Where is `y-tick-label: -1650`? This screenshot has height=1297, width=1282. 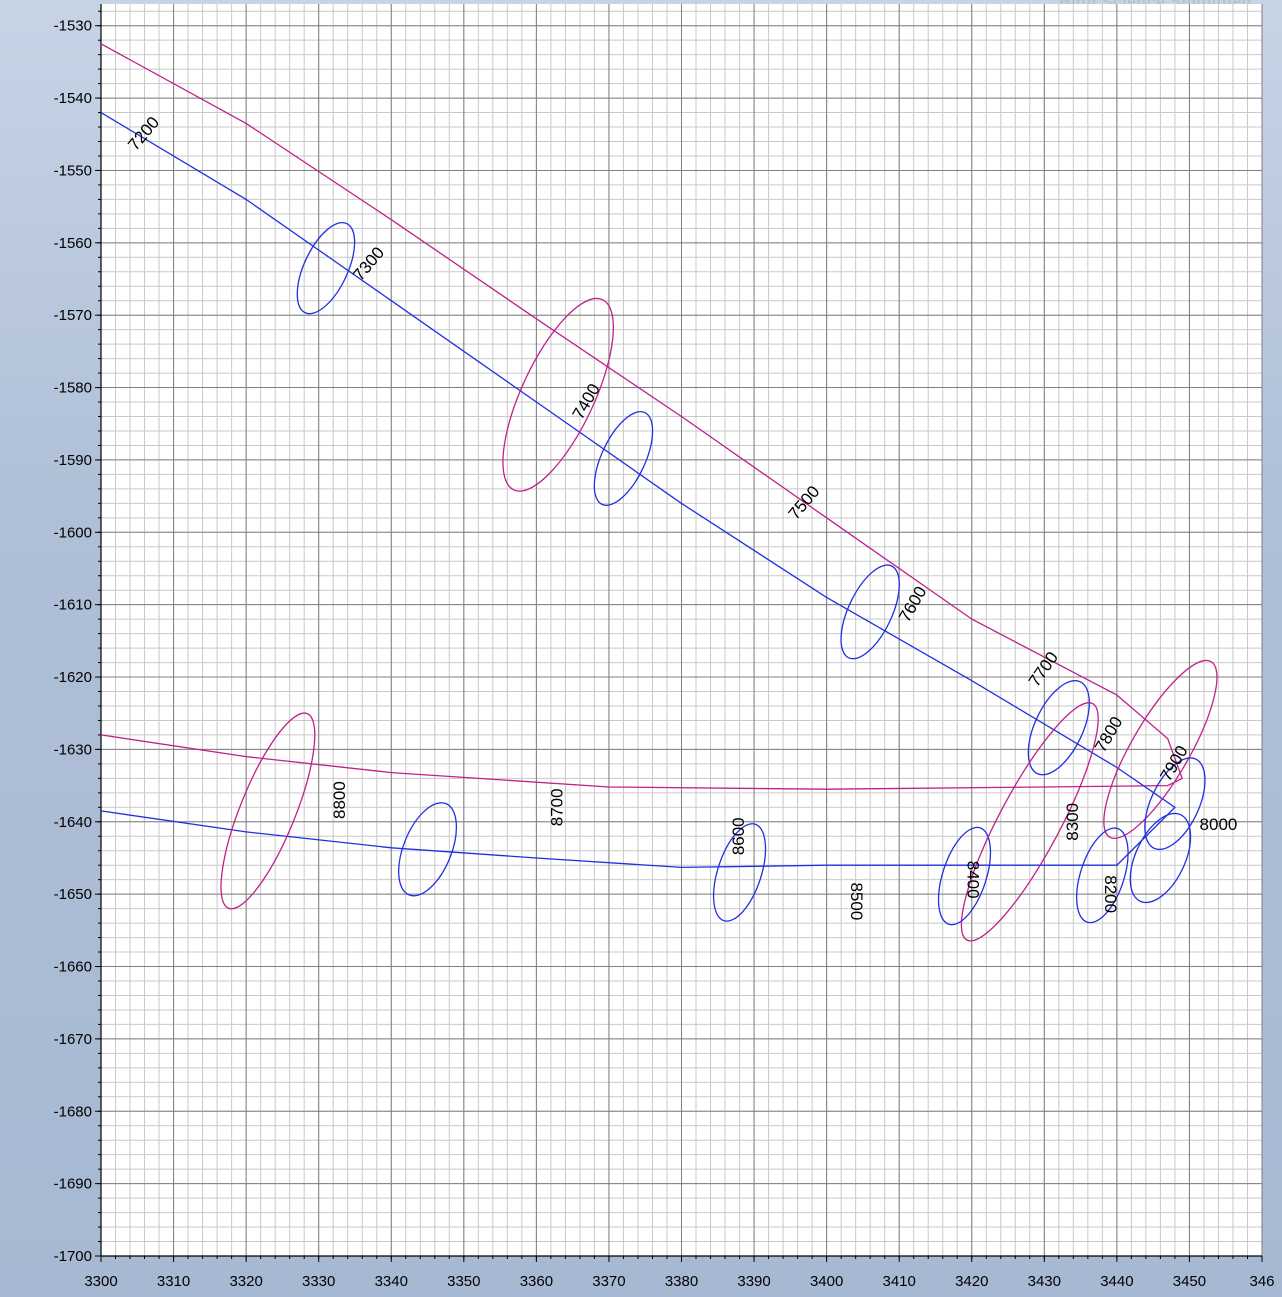
y-tick-label: -1650 is located at coordinates (73, 894).